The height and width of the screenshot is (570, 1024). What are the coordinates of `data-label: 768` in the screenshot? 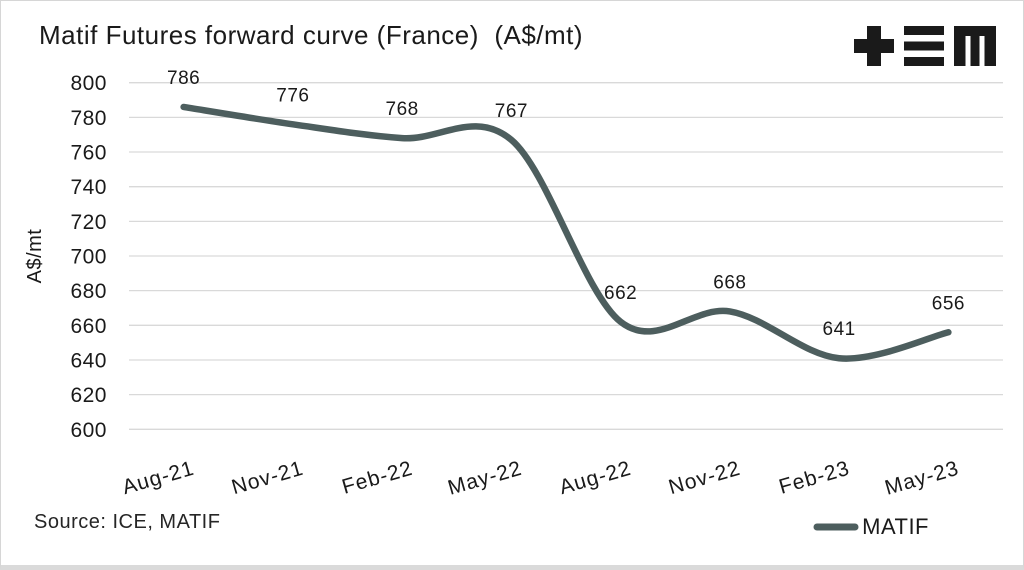 It's located at (402, 109).